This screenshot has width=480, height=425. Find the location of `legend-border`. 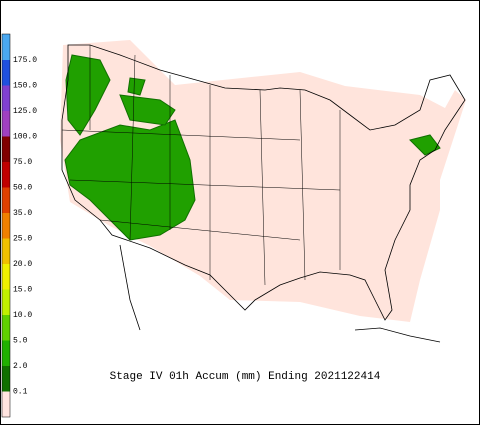

legend-border is located at coordinates (6, 225).